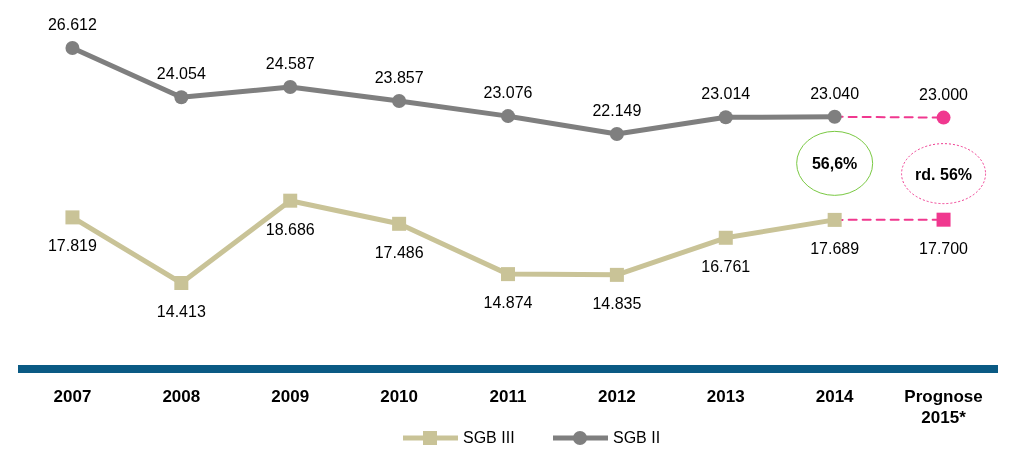 This screenshot has width=1016, height=461. Describe the element at coordinates (616, 396) in the screenshot. I see `x-tick-label: 2012` at that location.